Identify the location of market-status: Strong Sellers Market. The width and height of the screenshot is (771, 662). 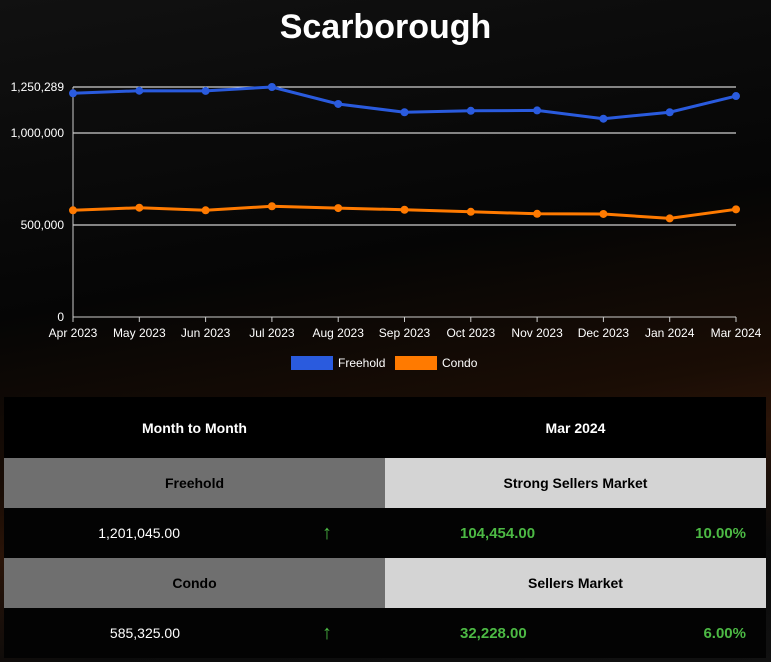
(575, 483).